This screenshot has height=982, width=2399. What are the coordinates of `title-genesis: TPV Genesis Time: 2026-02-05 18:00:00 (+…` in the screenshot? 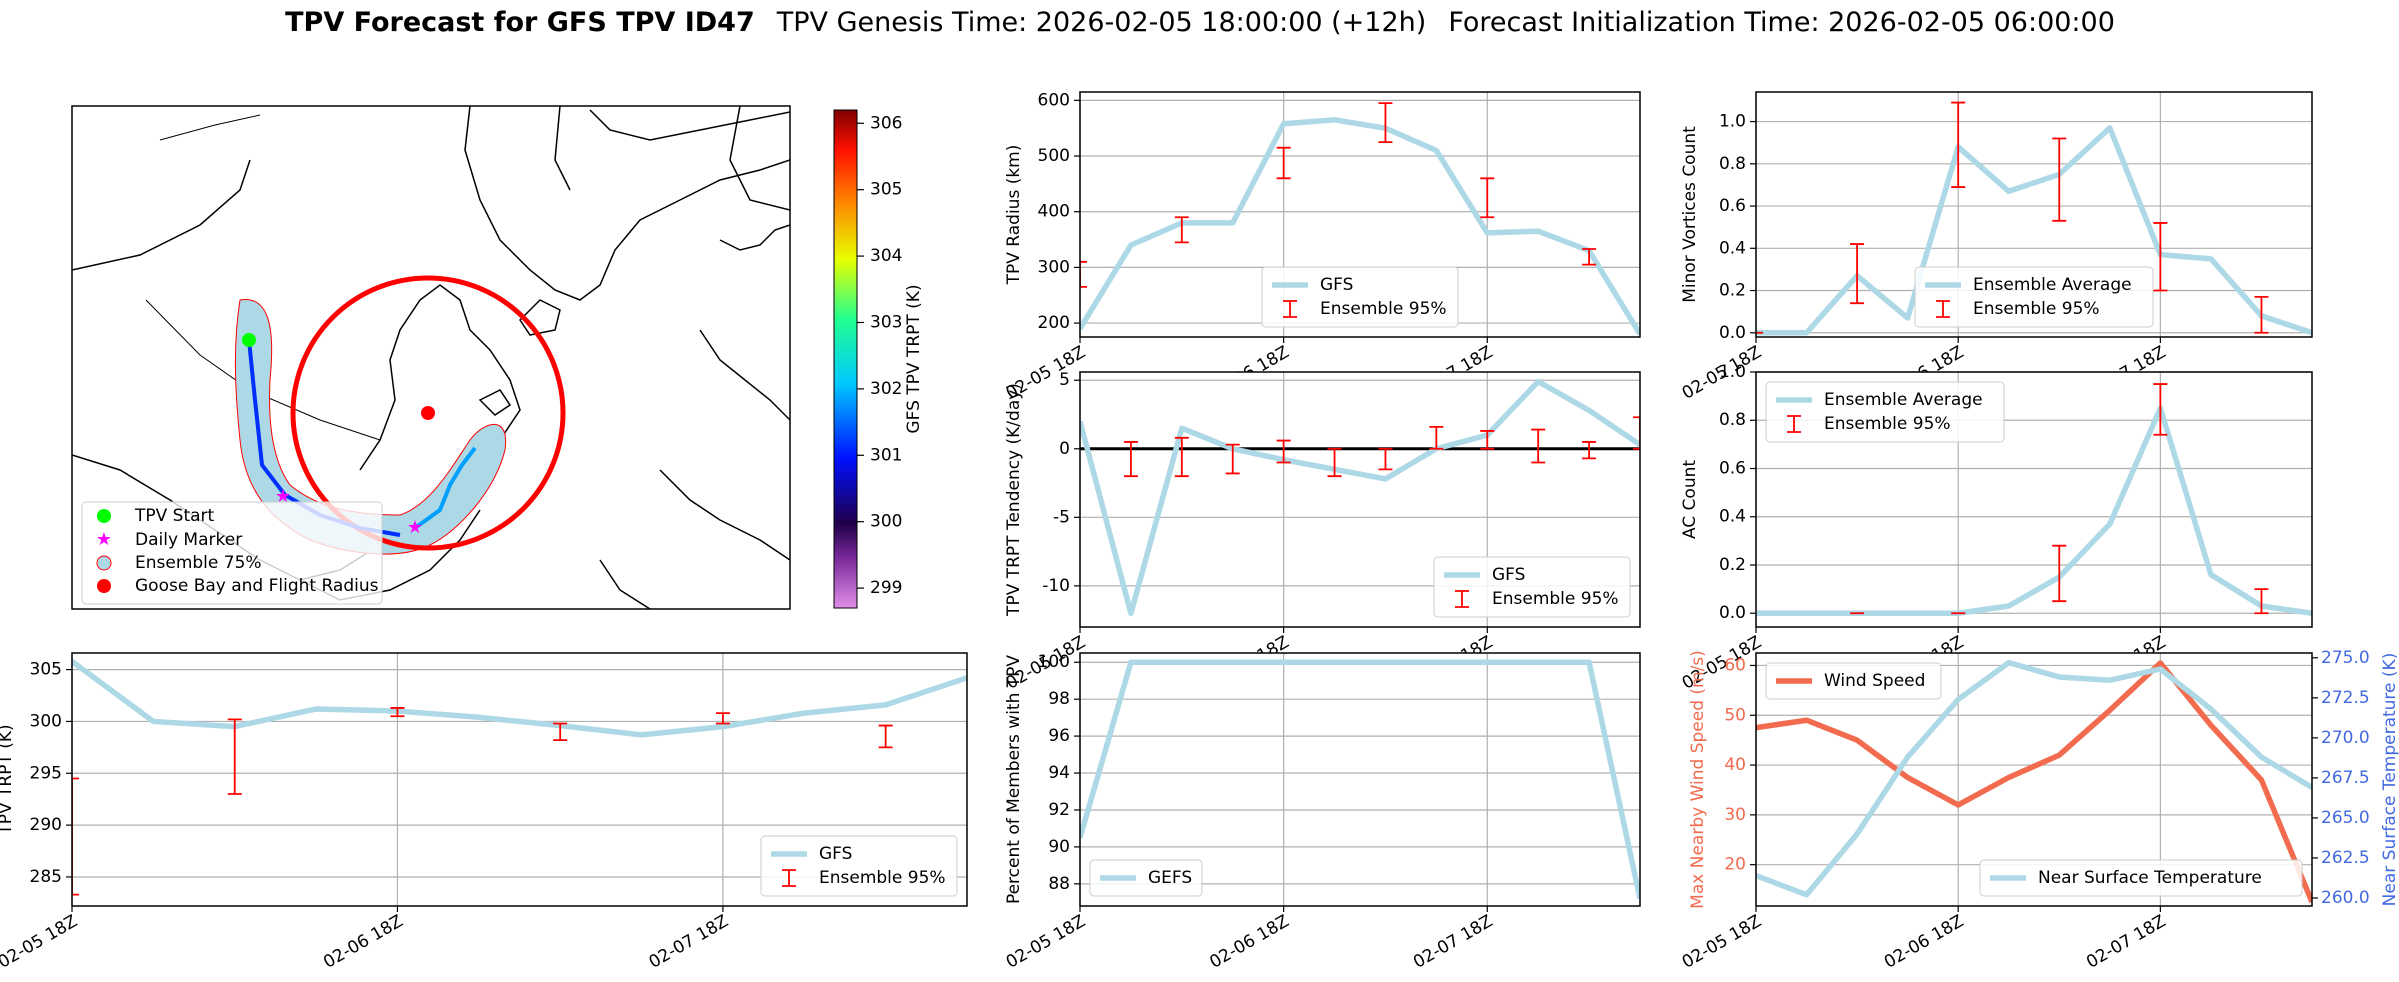 It's located at (1101, 22).